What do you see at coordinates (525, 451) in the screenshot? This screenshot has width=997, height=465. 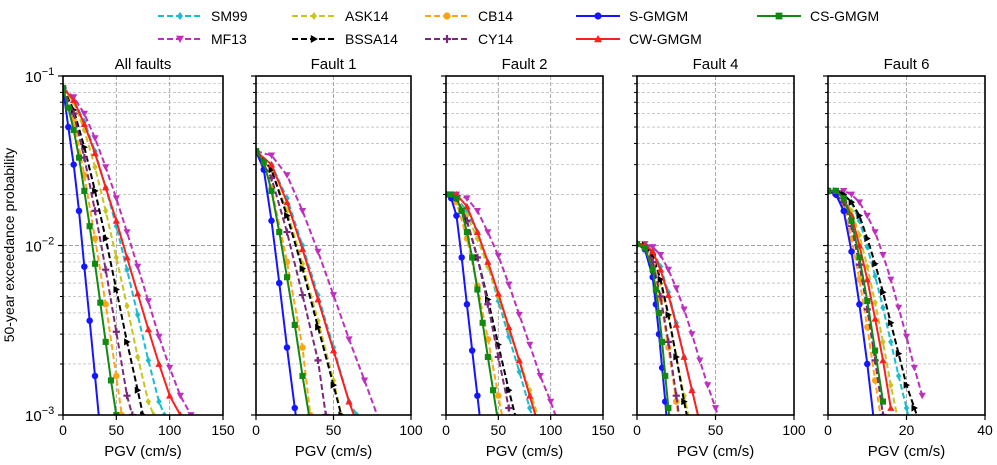 I see `x-axis-label-fault-2: PGV (cm/s)` at bounding box center [525, 451].